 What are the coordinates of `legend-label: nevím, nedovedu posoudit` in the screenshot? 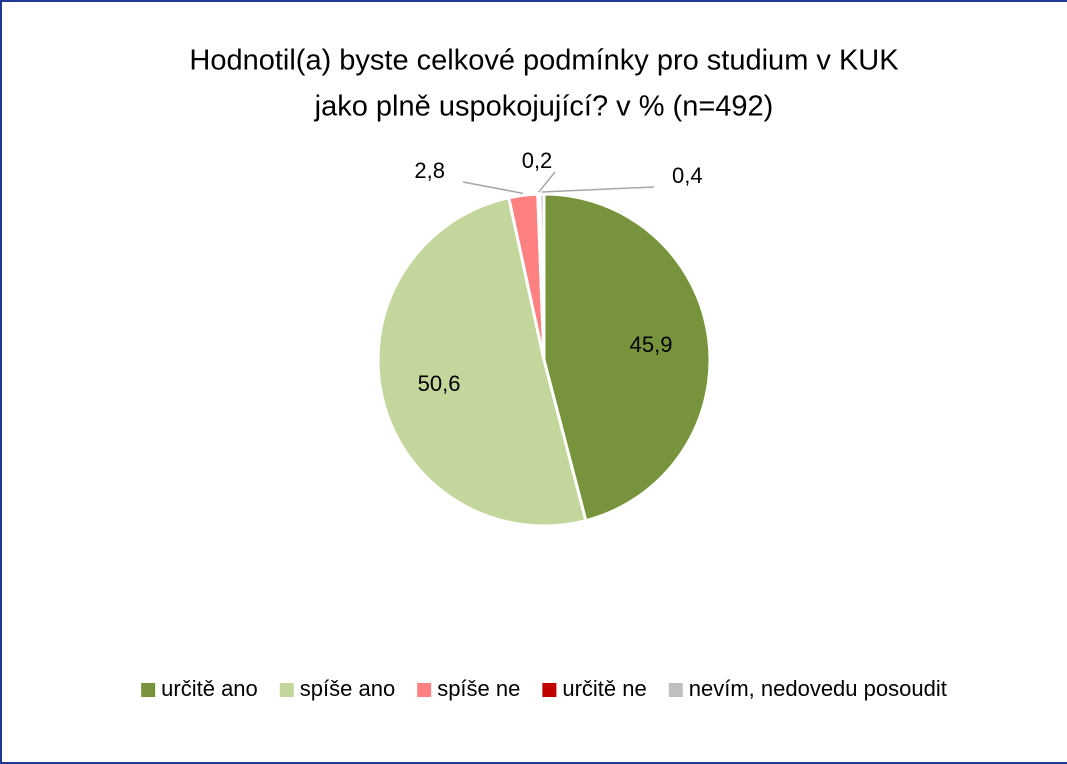 It's located at (818, 688).